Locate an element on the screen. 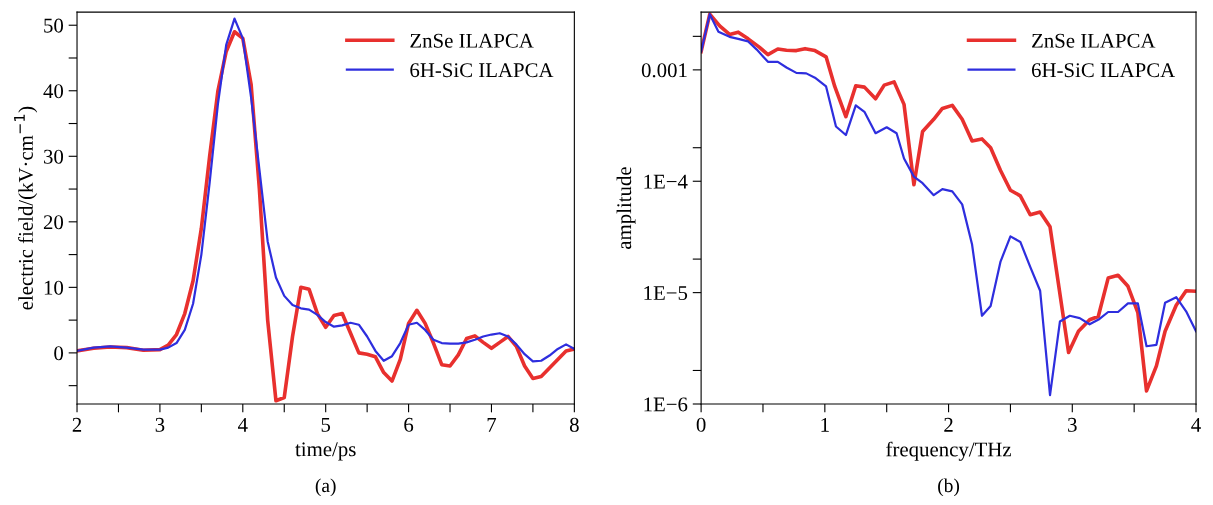 This screenshot has height=505, width=1213. x-tick-label: 5 is located at coordinates (326, 425).